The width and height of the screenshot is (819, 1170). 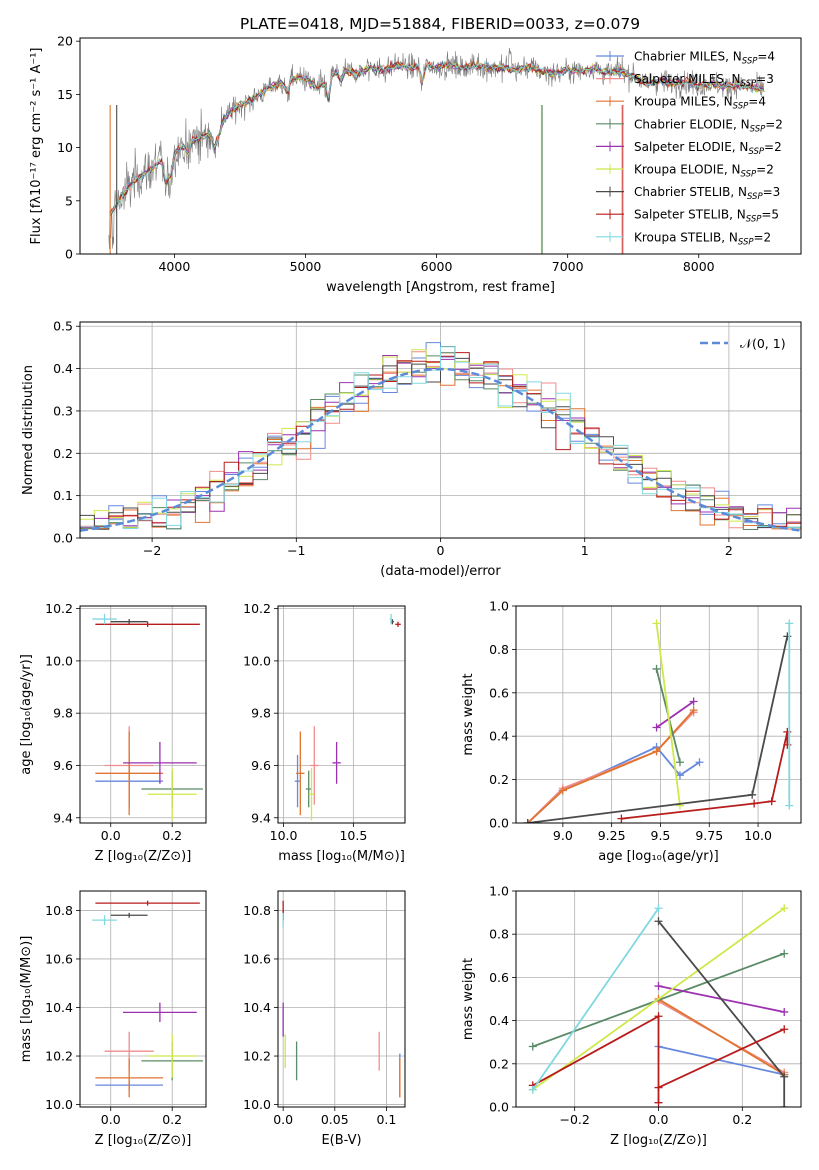 I want to click on x-tick-label: −1, so click(x=296, y=550).